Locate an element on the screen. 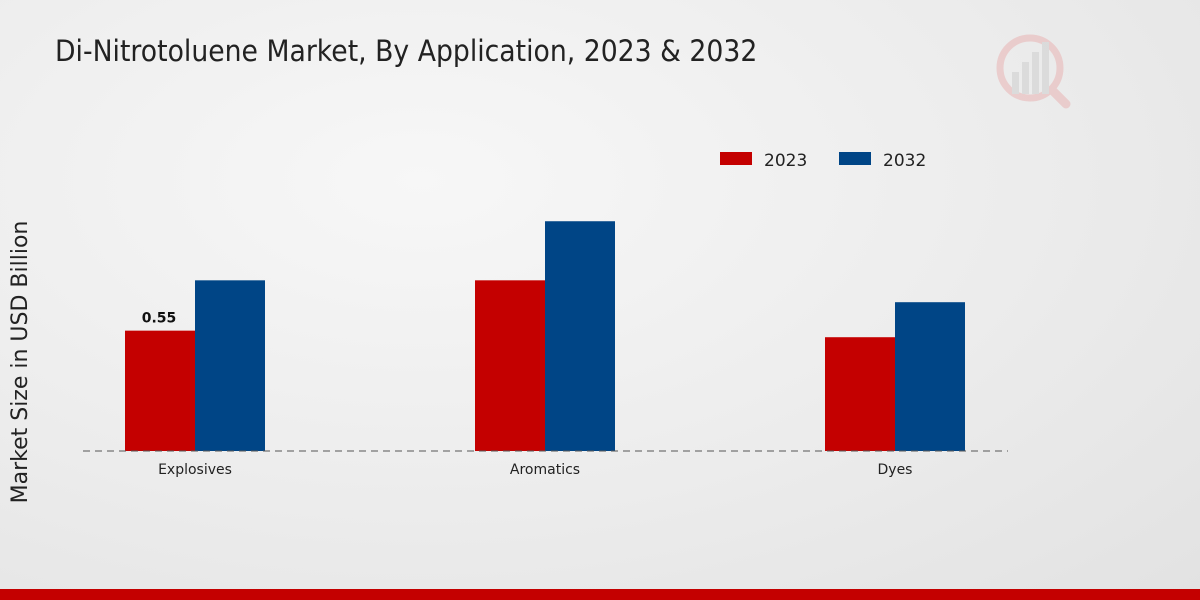 The image size is (1200, 600). legend-label-2032: 2032 is located at coordinates (904, 161).